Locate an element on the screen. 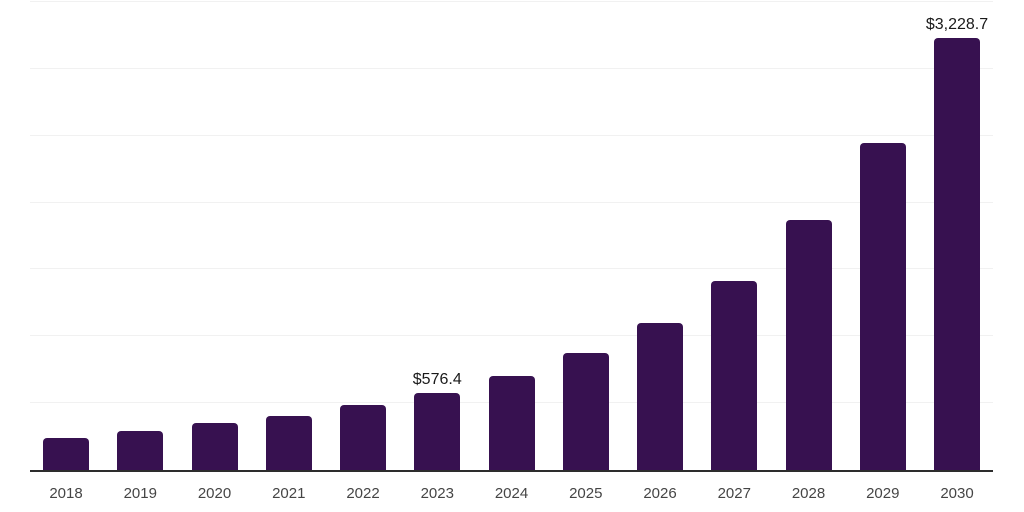  bar-group-2027 is located at coordinates (734, 375).